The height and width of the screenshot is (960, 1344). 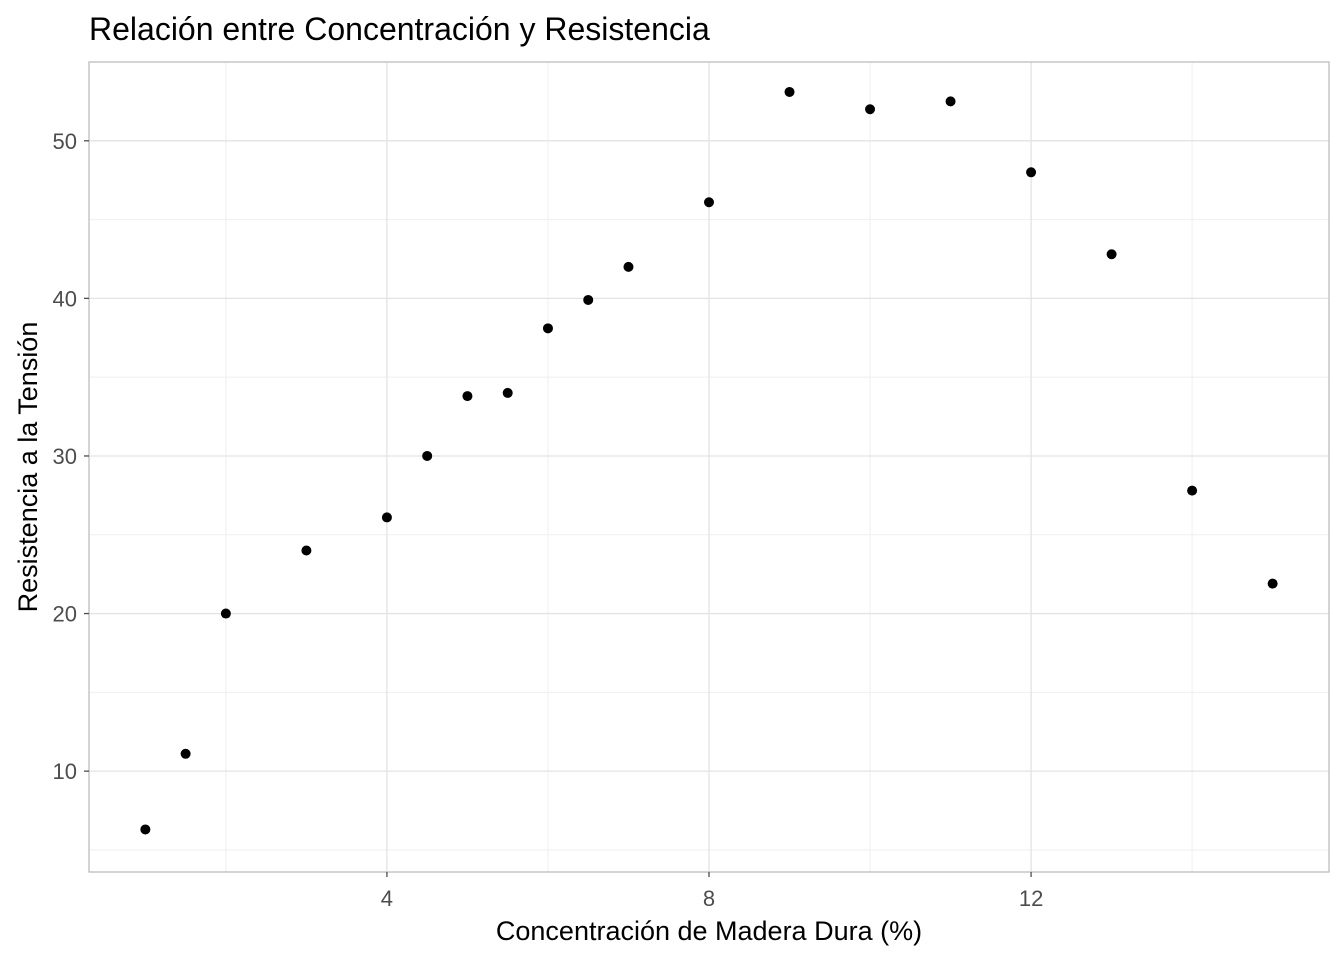 What do you see at coordinates (387, 898) in the screenshot?
I see `x-tick-label: 4` at bounding box center [387, 898].